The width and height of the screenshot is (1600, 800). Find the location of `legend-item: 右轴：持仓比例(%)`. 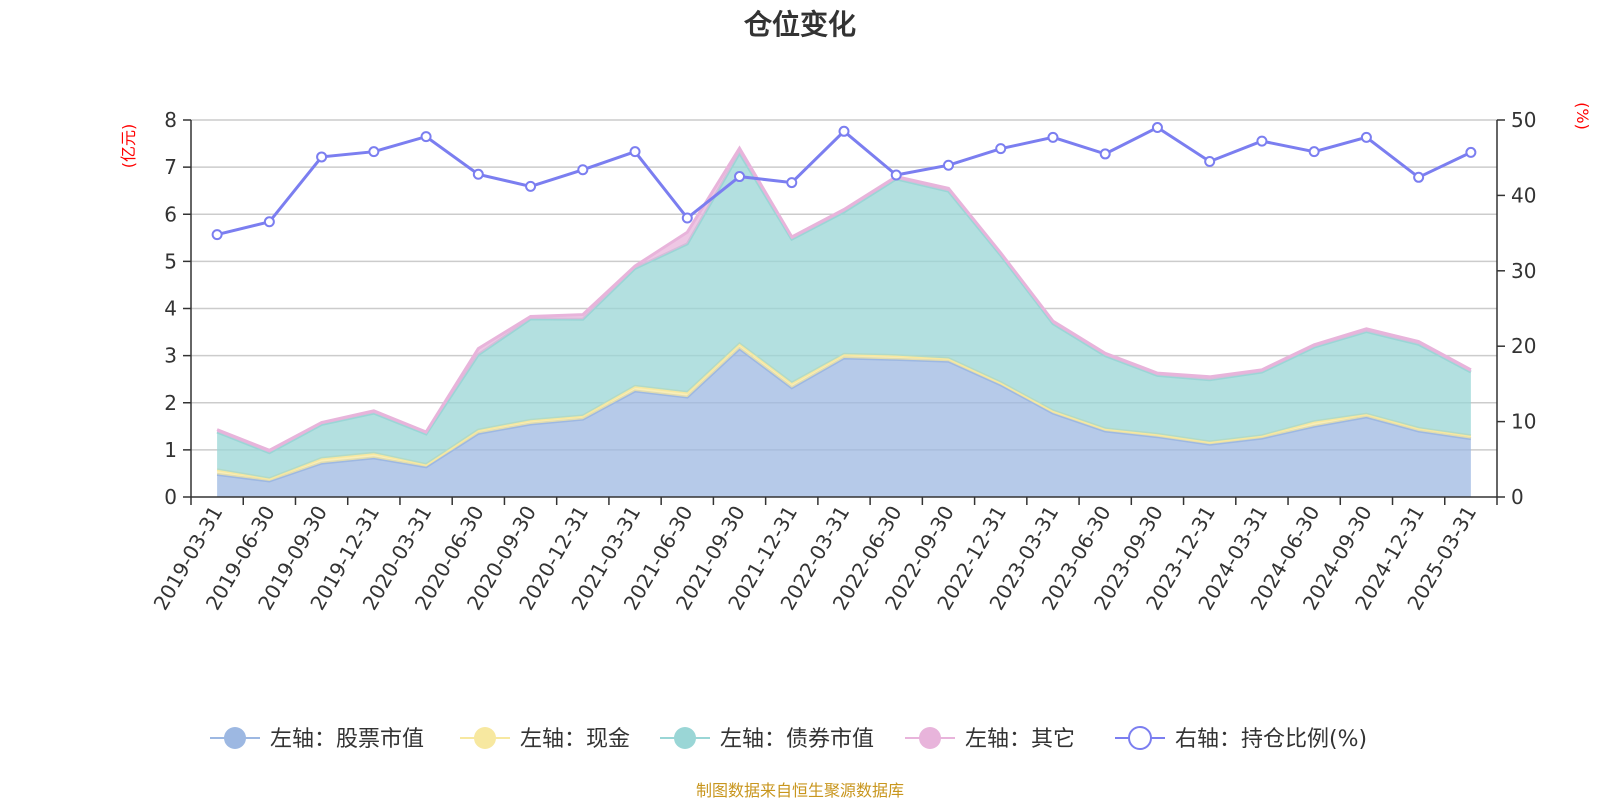

legend-item: 右轴：持仓比例(%) is located at coordinates (1241, 739).